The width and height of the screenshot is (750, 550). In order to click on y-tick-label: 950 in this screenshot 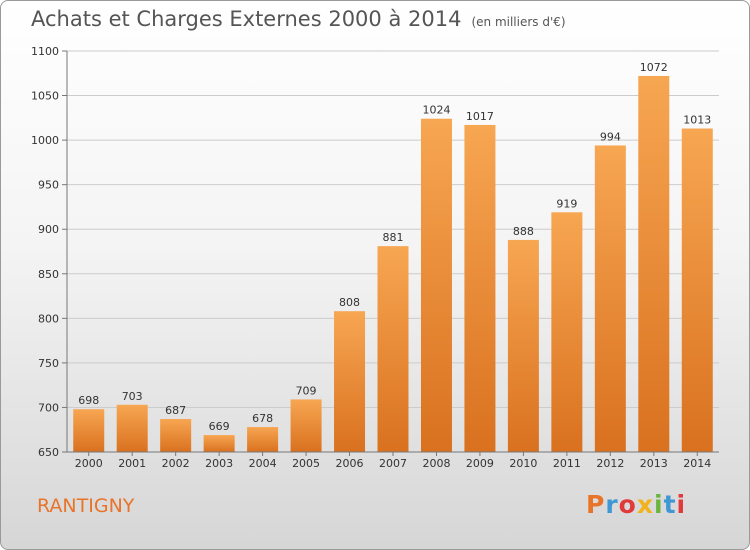, I will do `click(48, 185)`.